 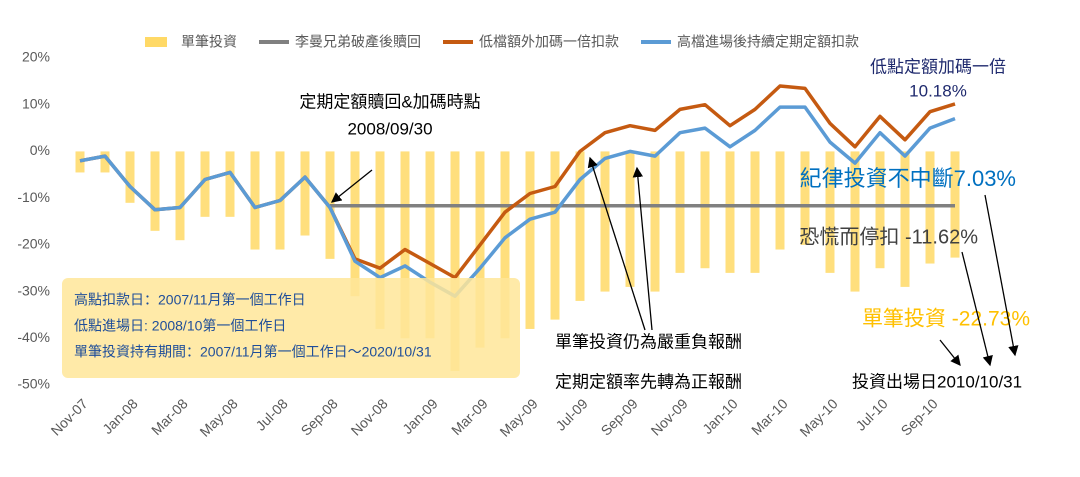 What do you see at coordinates (190, 300) in the screenshot?
I see `note-line: 高點扣款日：2007/11月第一個工作日` at bounding box center [190, 300].